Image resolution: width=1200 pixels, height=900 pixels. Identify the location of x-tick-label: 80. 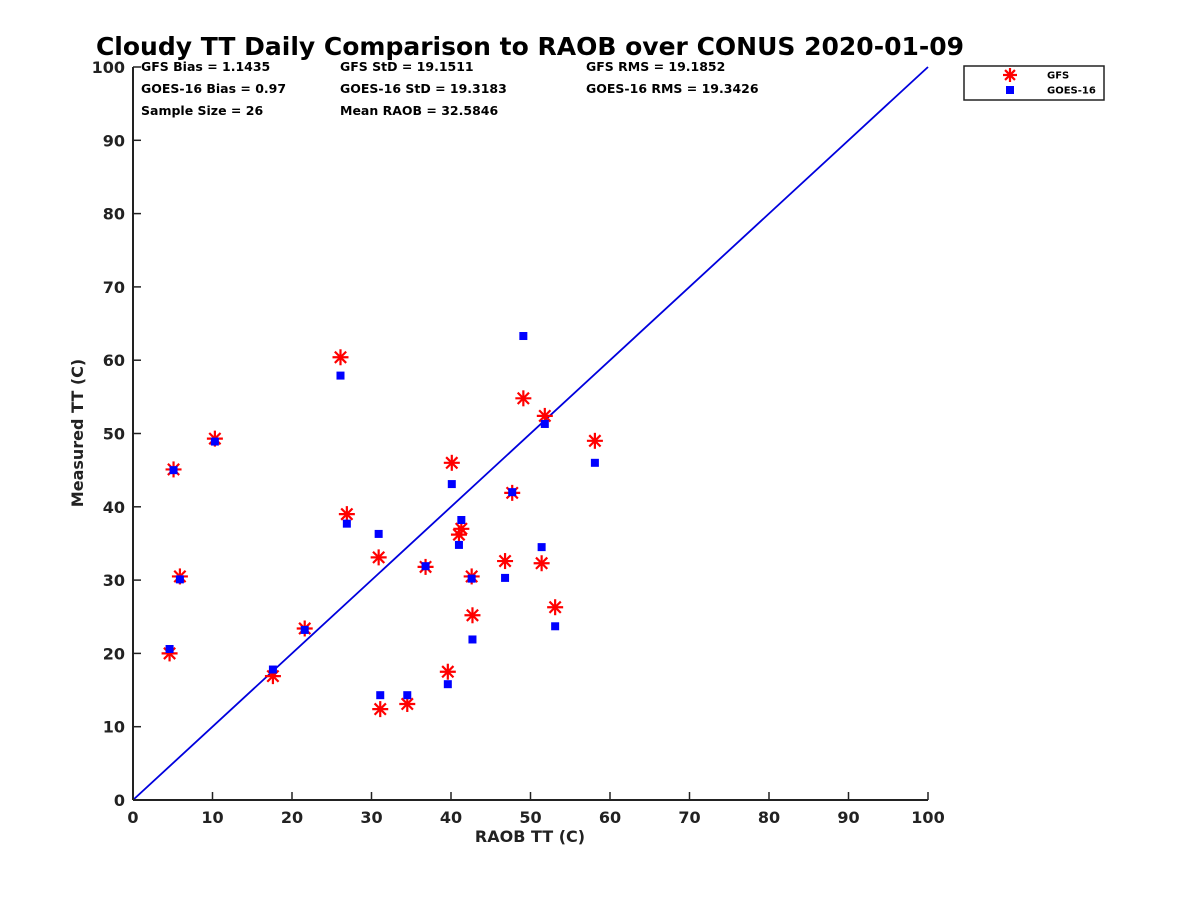
(769, 817).